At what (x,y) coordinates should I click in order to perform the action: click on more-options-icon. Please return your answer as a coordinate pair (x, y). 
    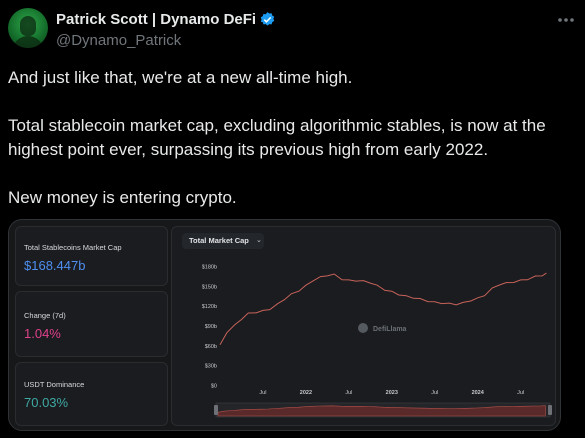
    Looking at the image, I should click on (566, 20).